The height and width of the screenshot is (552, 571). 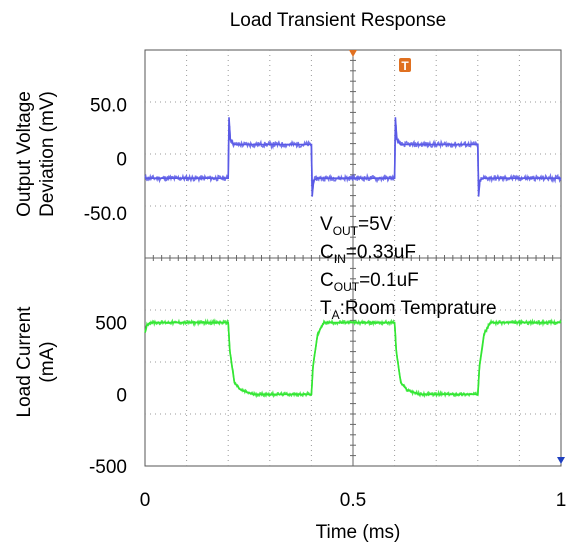 I want to click on annotation-line: TA:Room Temprature, so click(x=408, y=310).